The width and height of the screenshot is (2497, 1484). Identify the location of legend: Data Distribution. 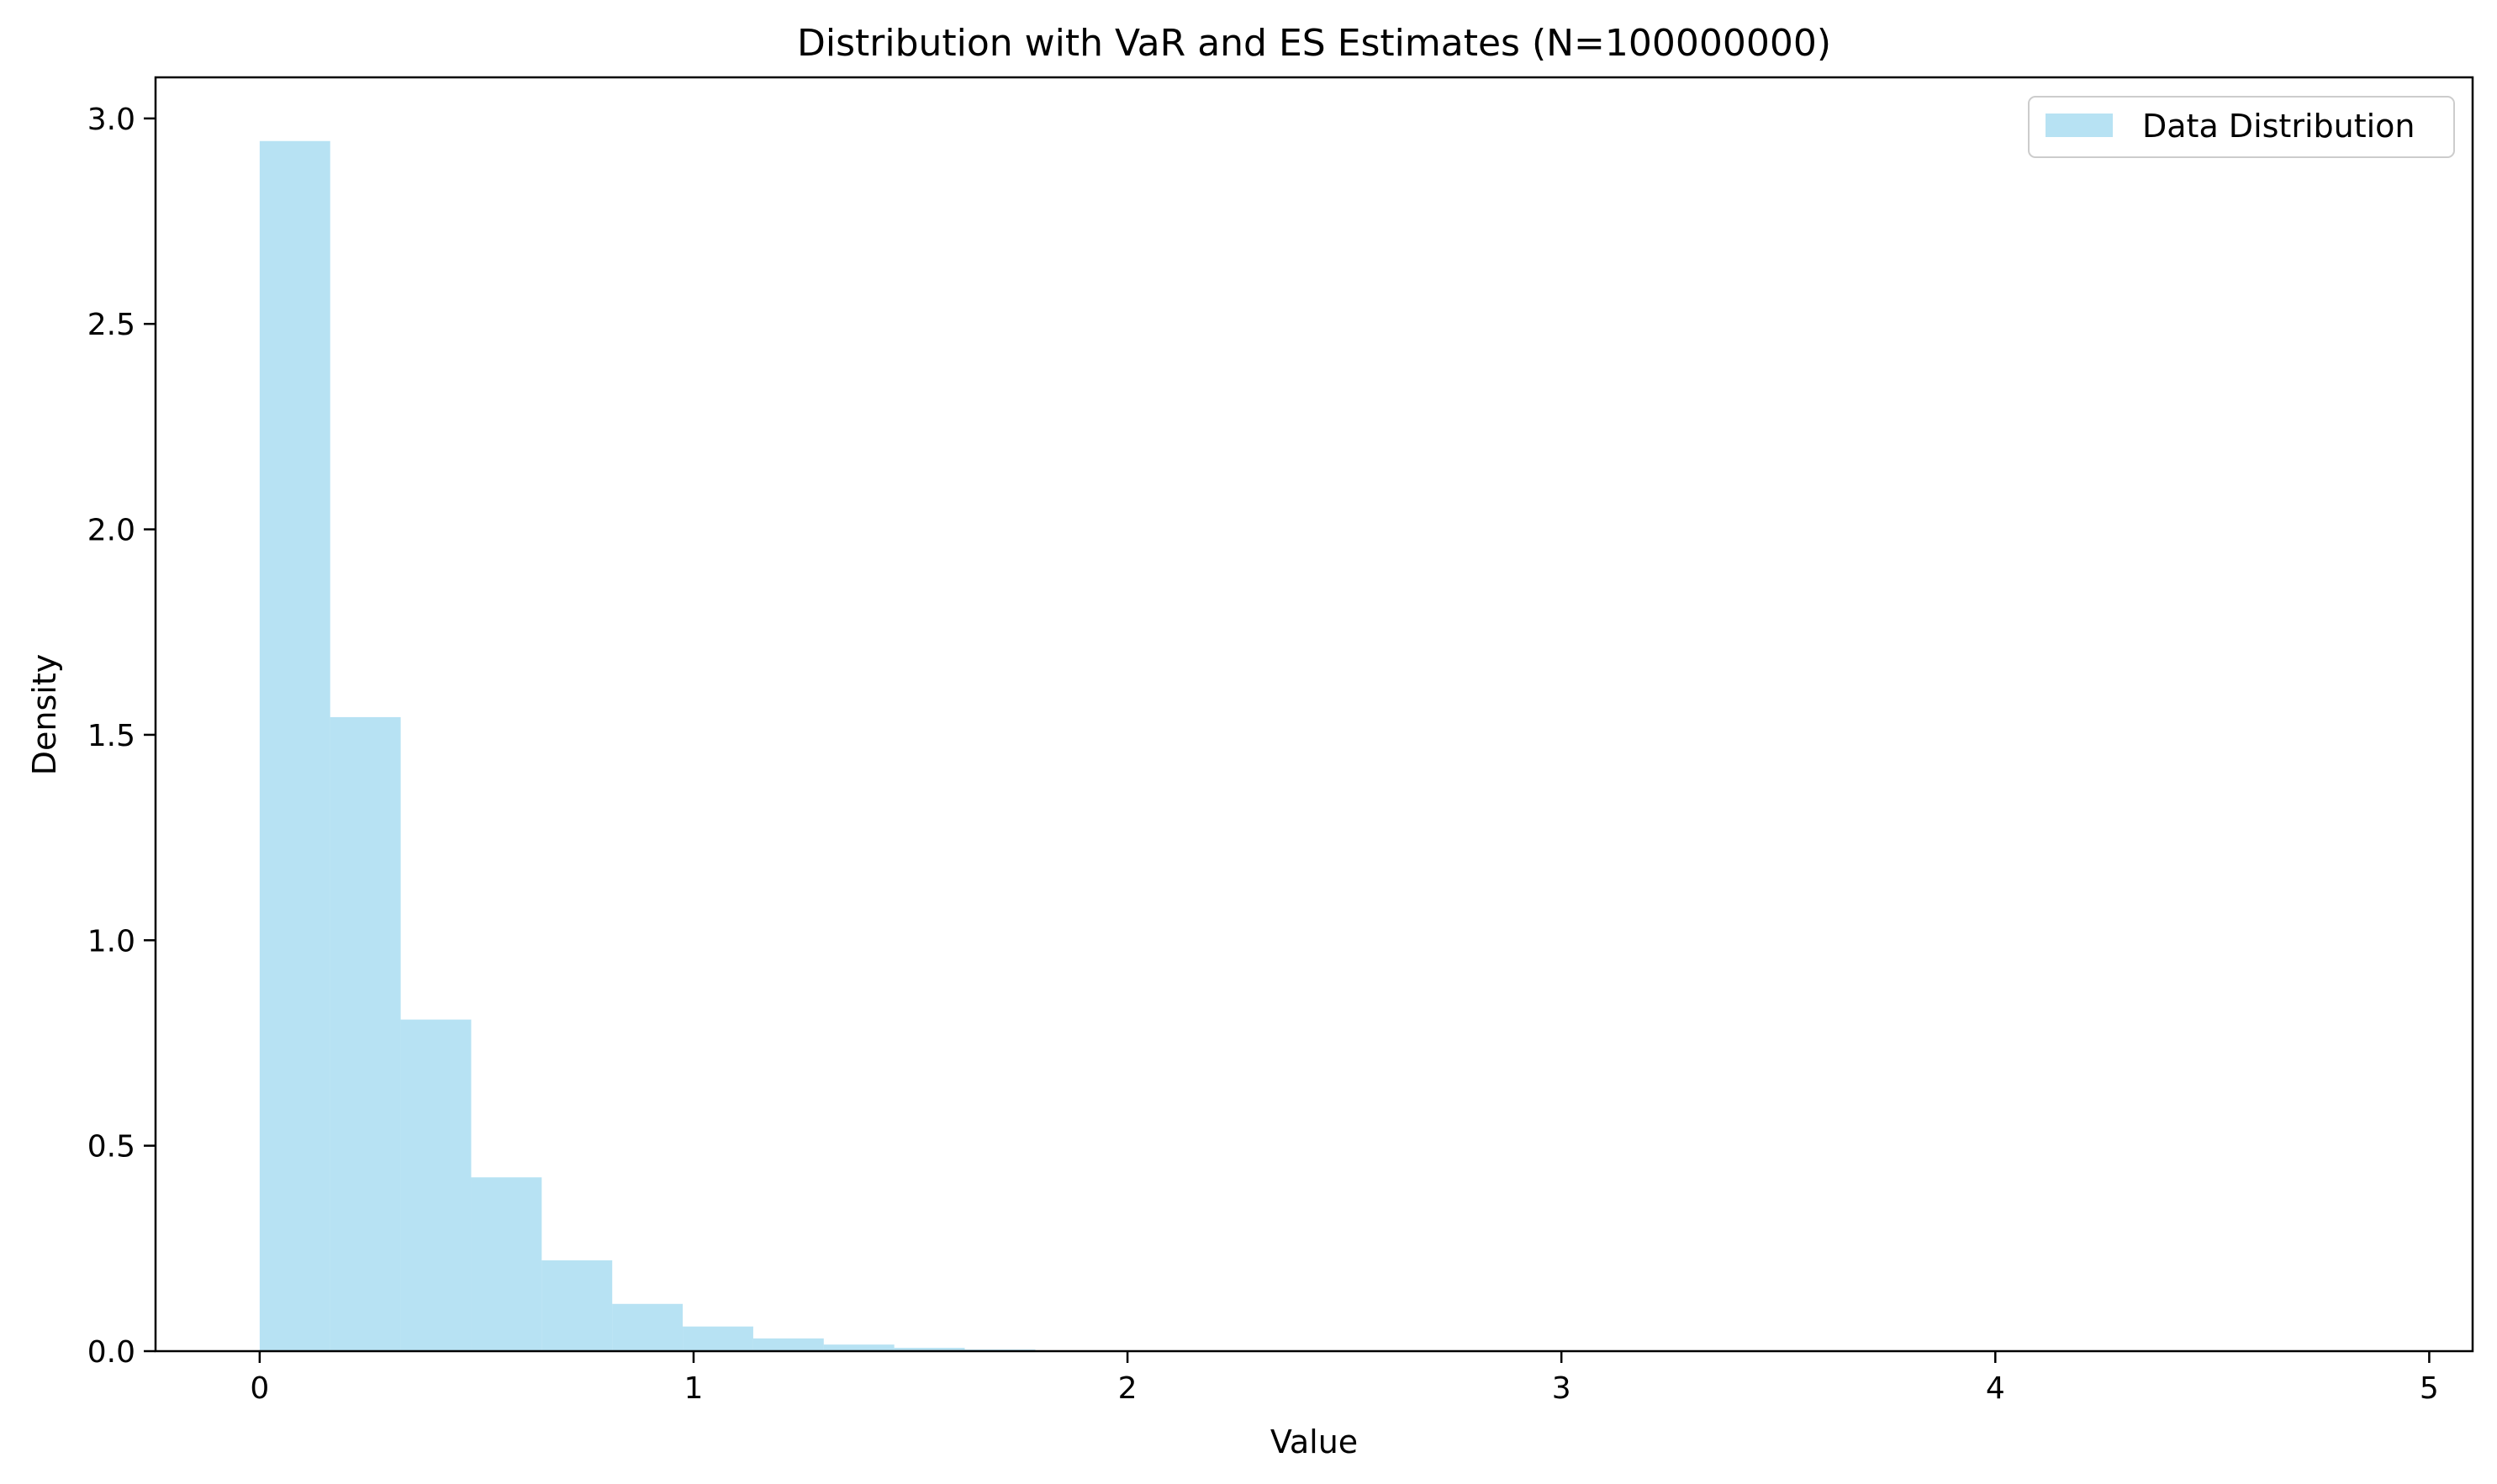
(2241, 127).